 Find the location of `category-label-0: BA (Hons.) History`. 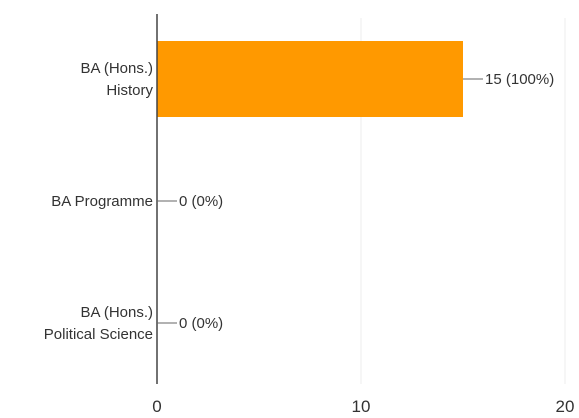

category-label-0: BA (Hons.) History is located at coordinates (116, 79).